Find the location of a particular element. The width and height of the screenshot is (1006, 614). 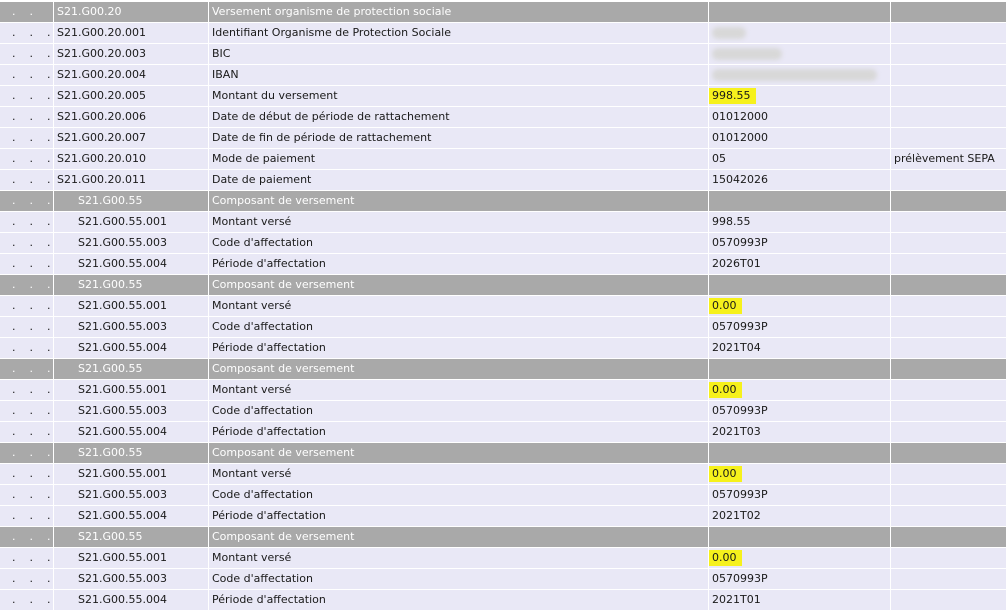

rubric-value: 2021T02 is located at coordinates (800, 516).